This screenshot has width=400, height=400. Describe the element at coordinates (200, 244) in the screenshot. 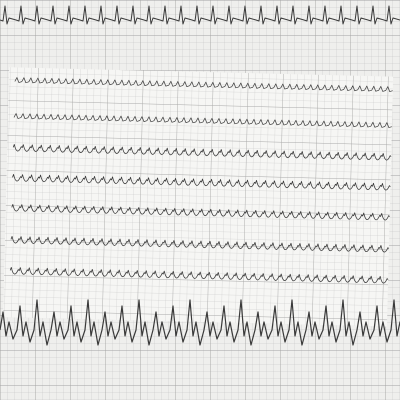

I see `strip-7-trace` at that location.